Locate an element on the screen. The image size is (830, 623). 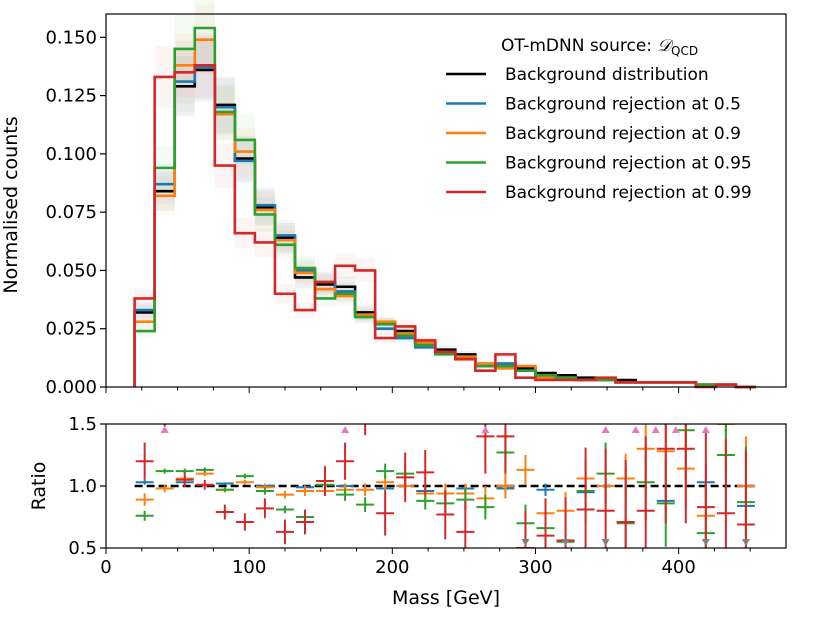
legend-label-3: Background rejection at 0.95 is located at coordinates (628, 164).